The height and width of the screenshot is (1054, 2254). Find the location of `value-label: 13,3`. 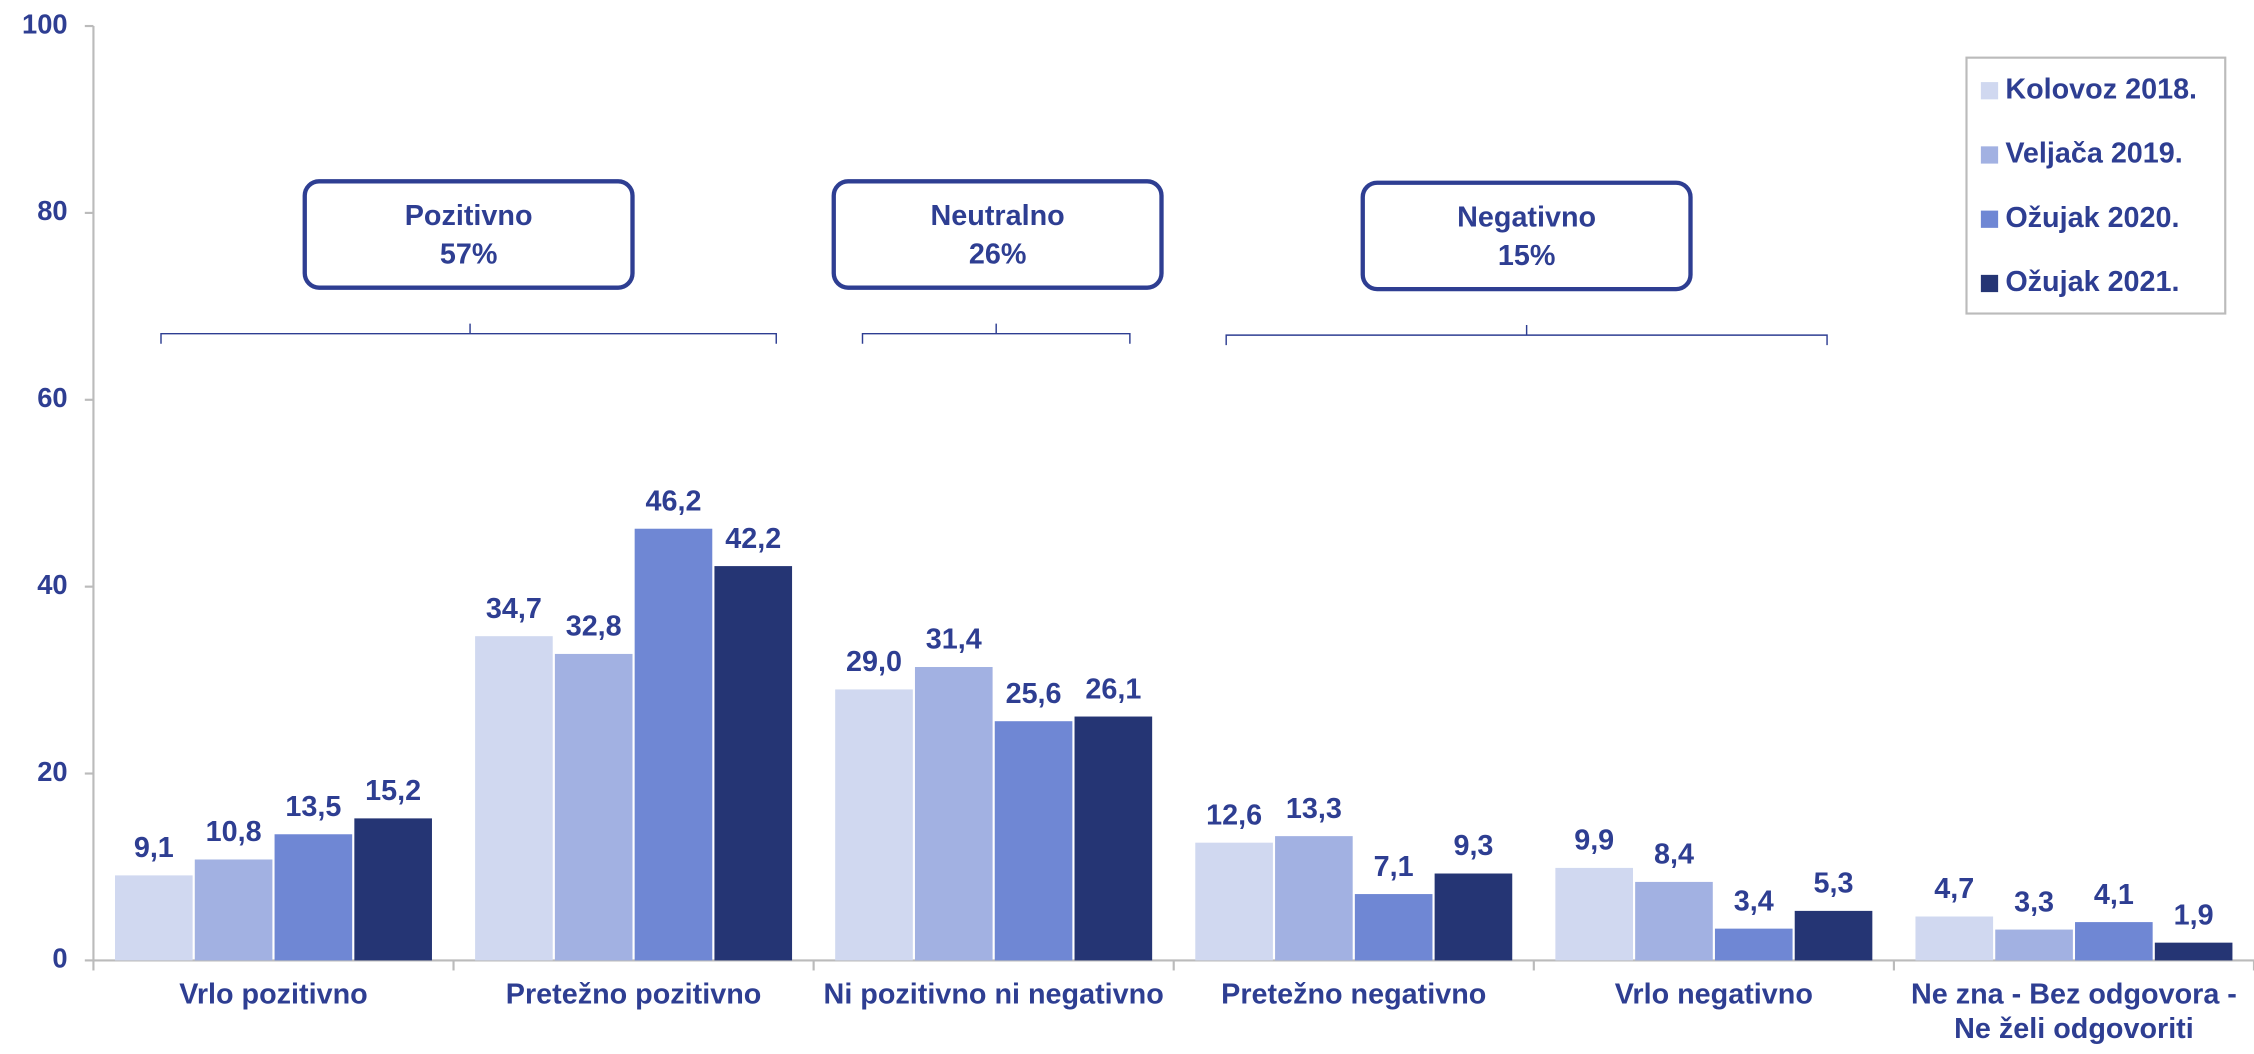

value-label: 13,3 is located at coordinates (1314, 809).